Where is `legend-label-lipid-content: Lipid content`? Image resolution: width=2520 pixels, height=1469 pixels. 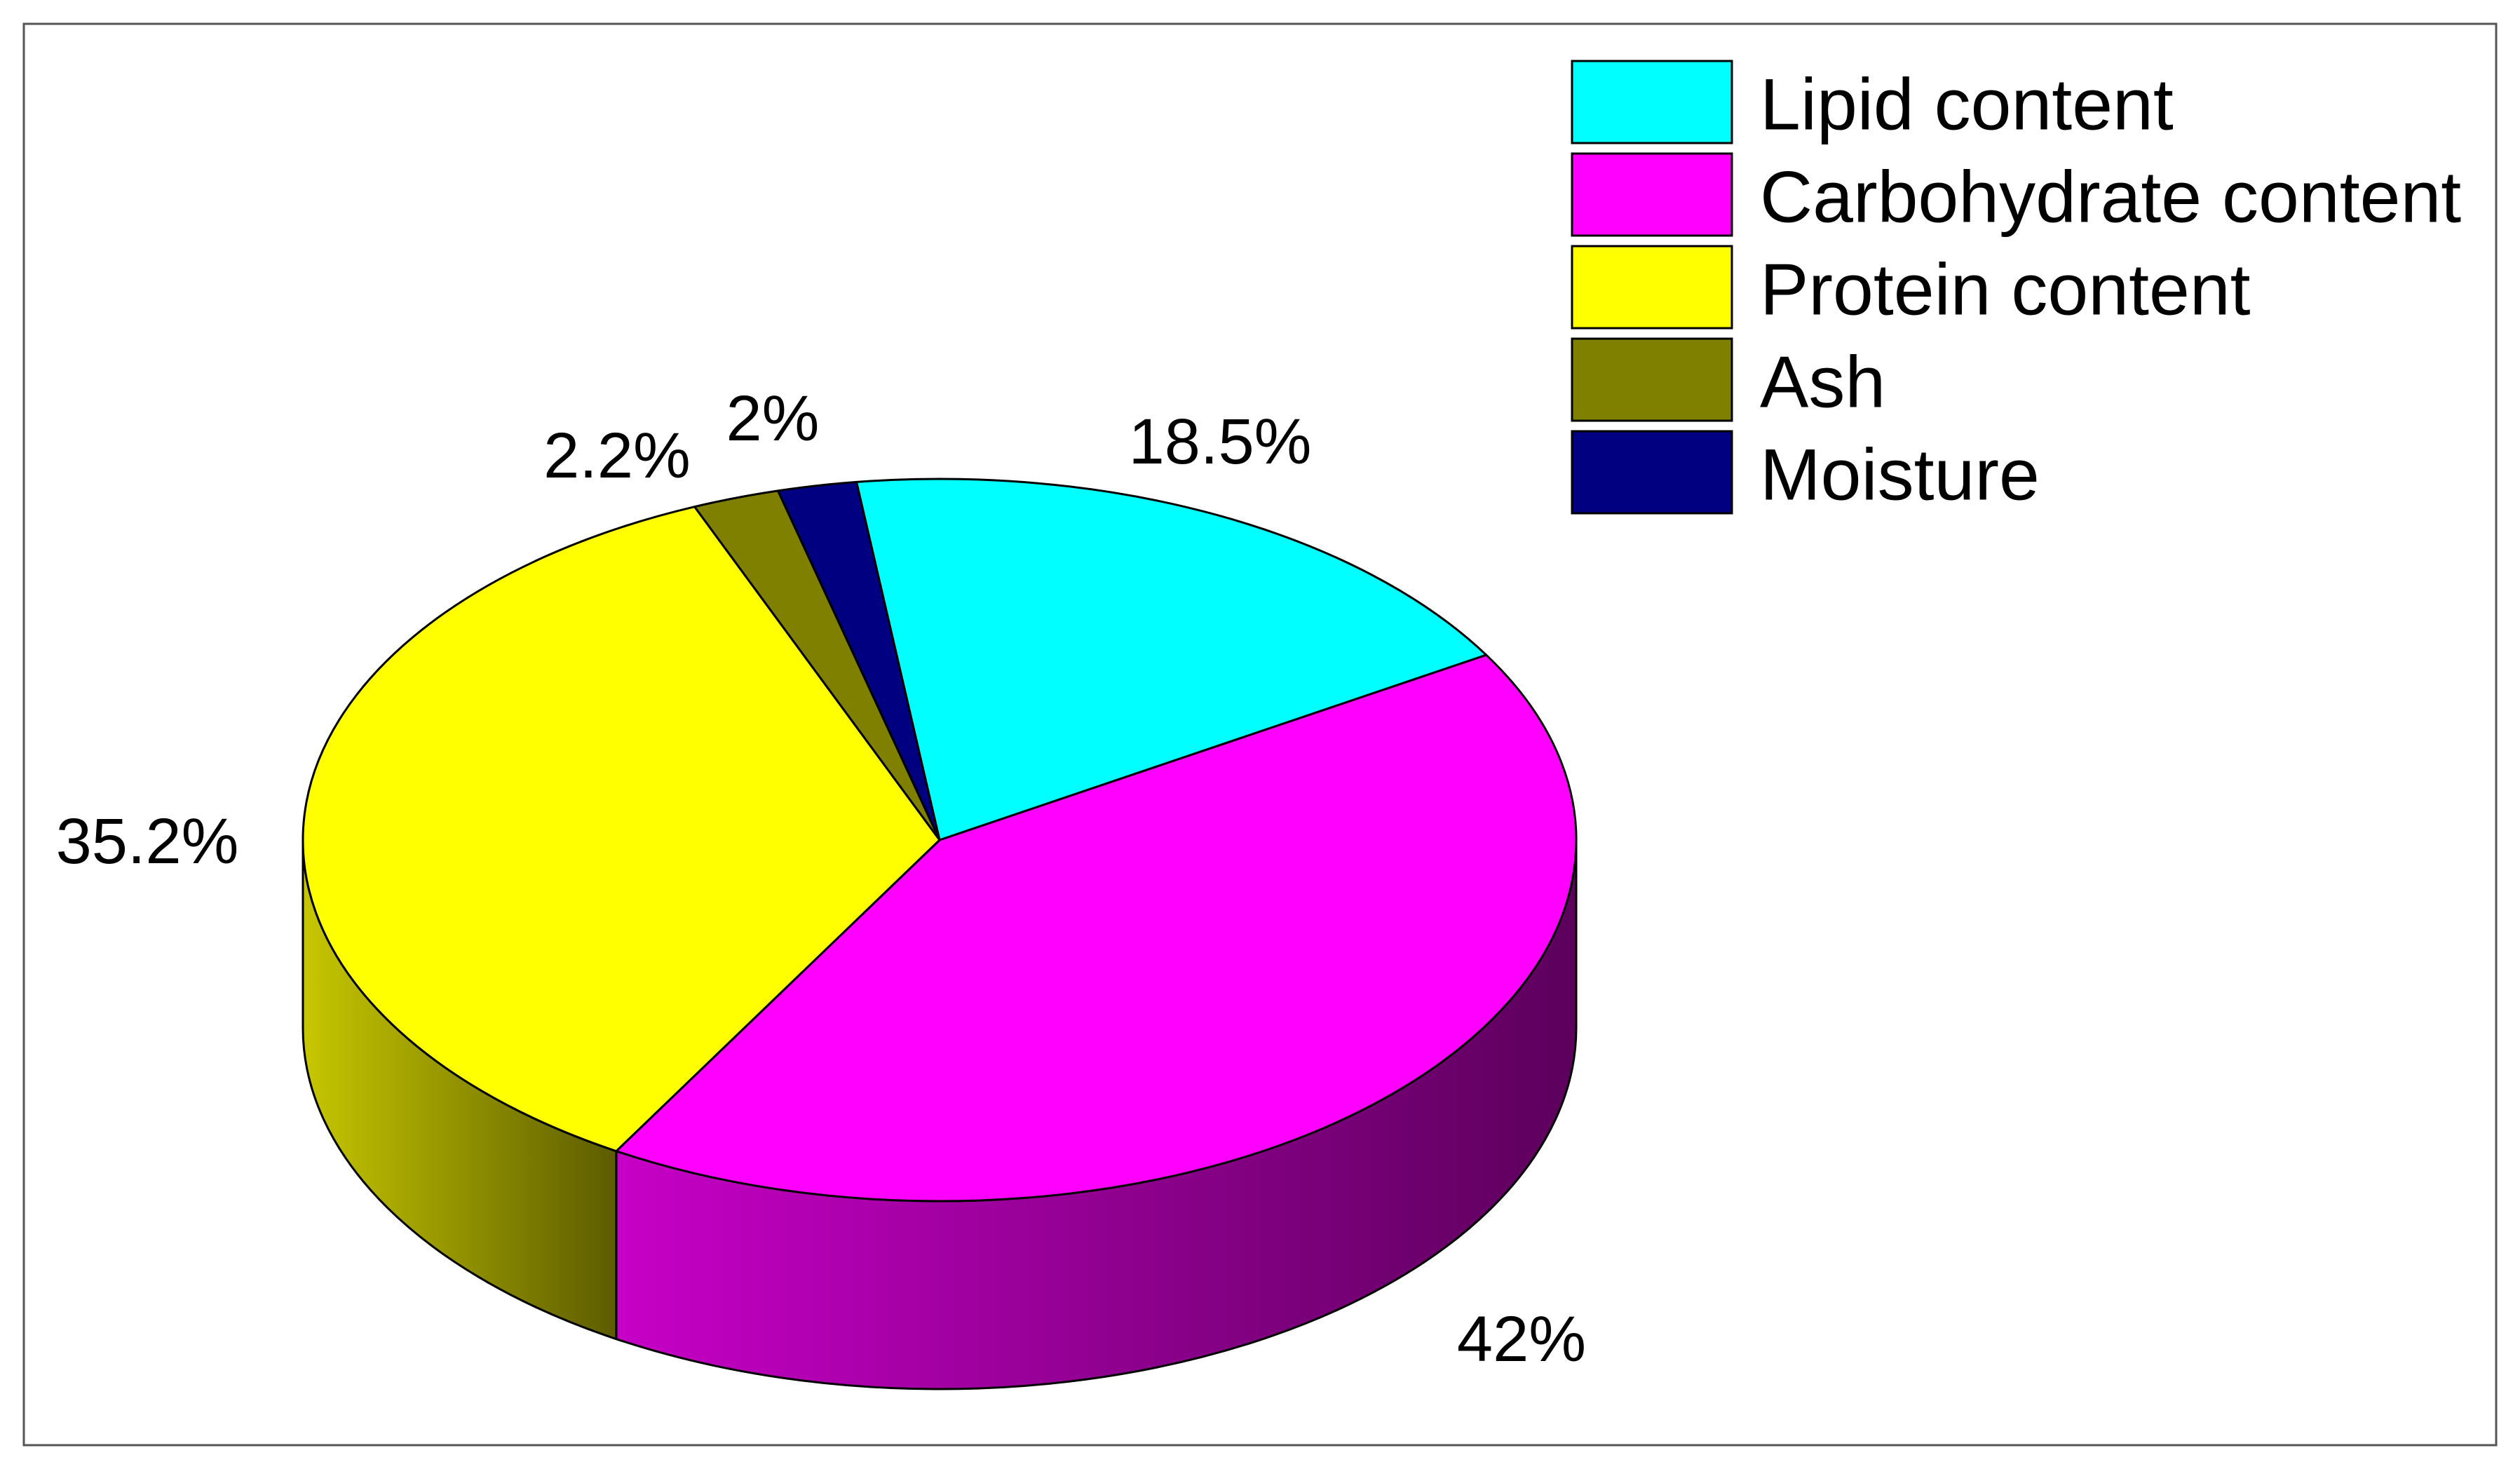
legend-label-lipid-content: Lipid content is located at coordinates (1967, 106).